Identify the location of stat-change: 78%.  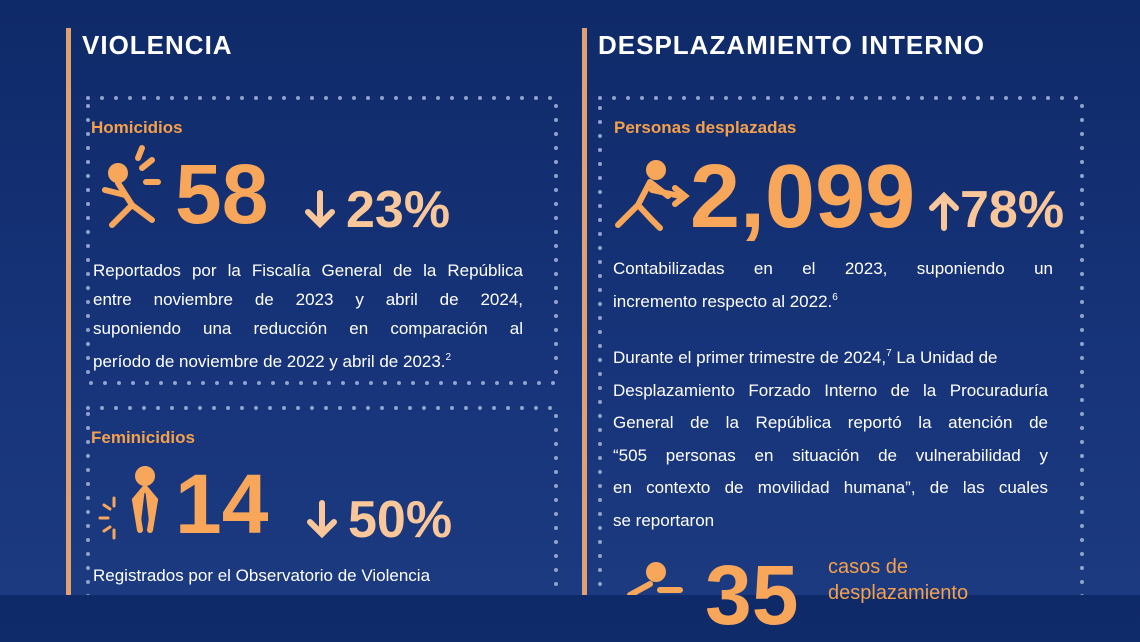
(1012, 210).